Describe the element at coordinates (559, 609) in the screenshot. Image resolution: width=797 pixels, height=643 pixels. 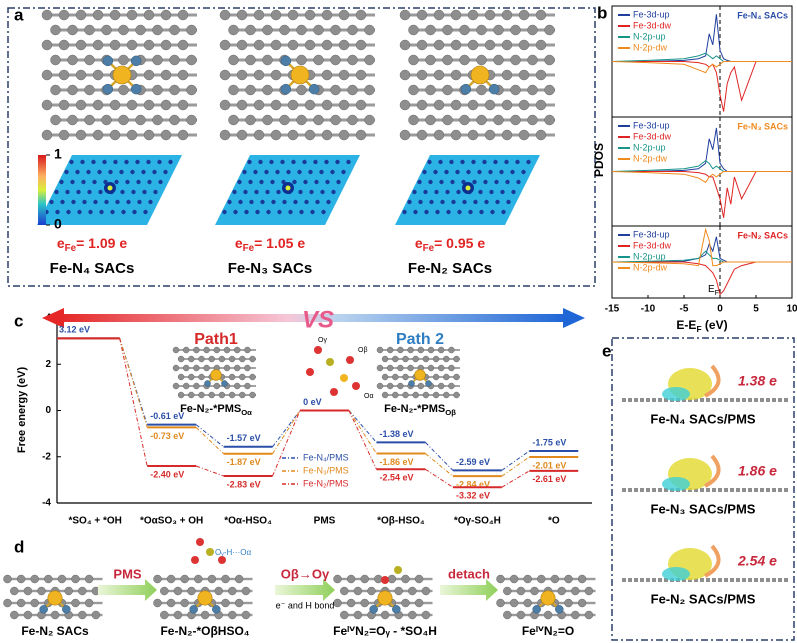
I see `nitrogen-atom` at that location.